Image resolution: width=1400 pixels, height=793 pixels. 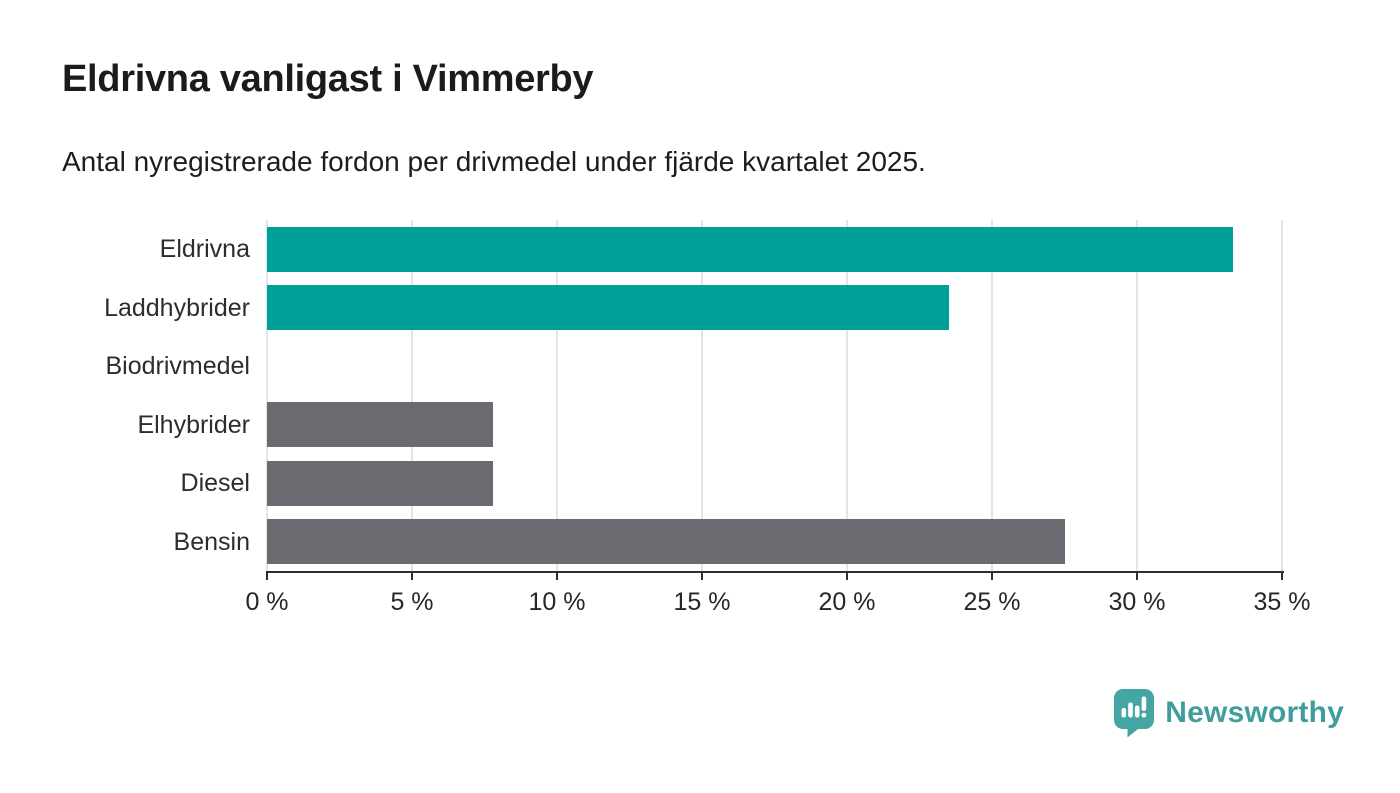 I want to click on bar-eldrivna, so click(x=750, y=249).